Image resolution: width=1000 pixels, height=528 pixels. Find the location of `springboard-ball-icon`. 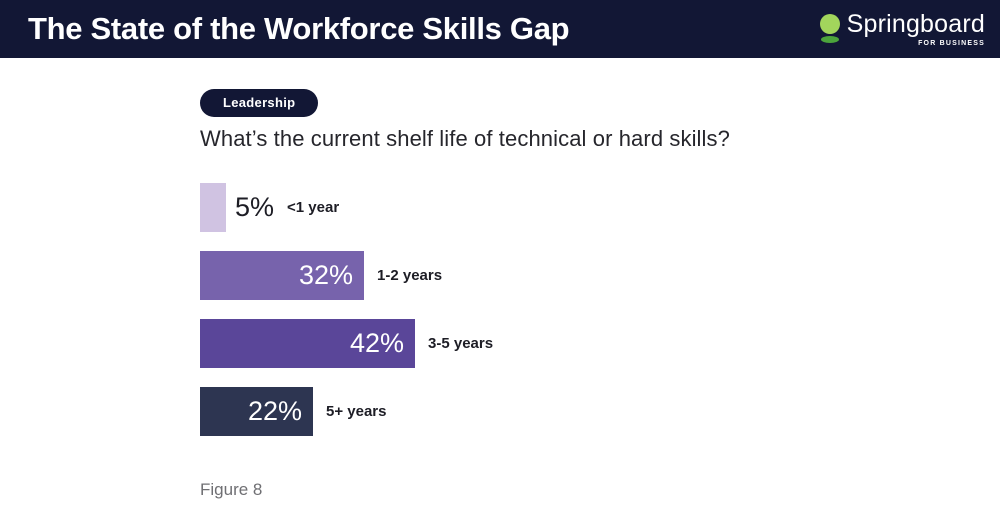

springboard-ball-icon is located at coordinates (829, 23).